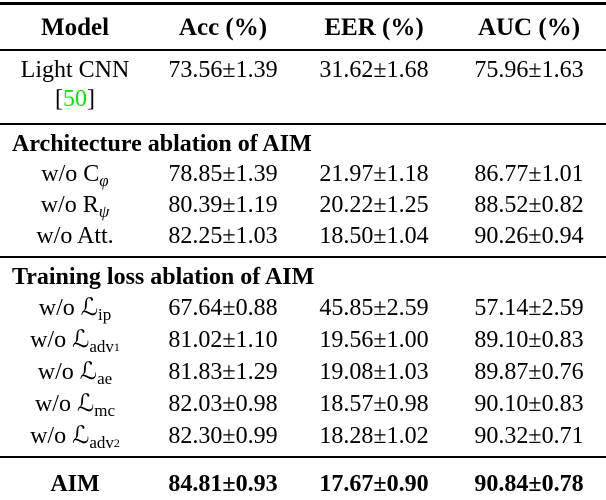  I want to click on section-header-architecture: Architecture ablation of AIM, so click(303, 141).